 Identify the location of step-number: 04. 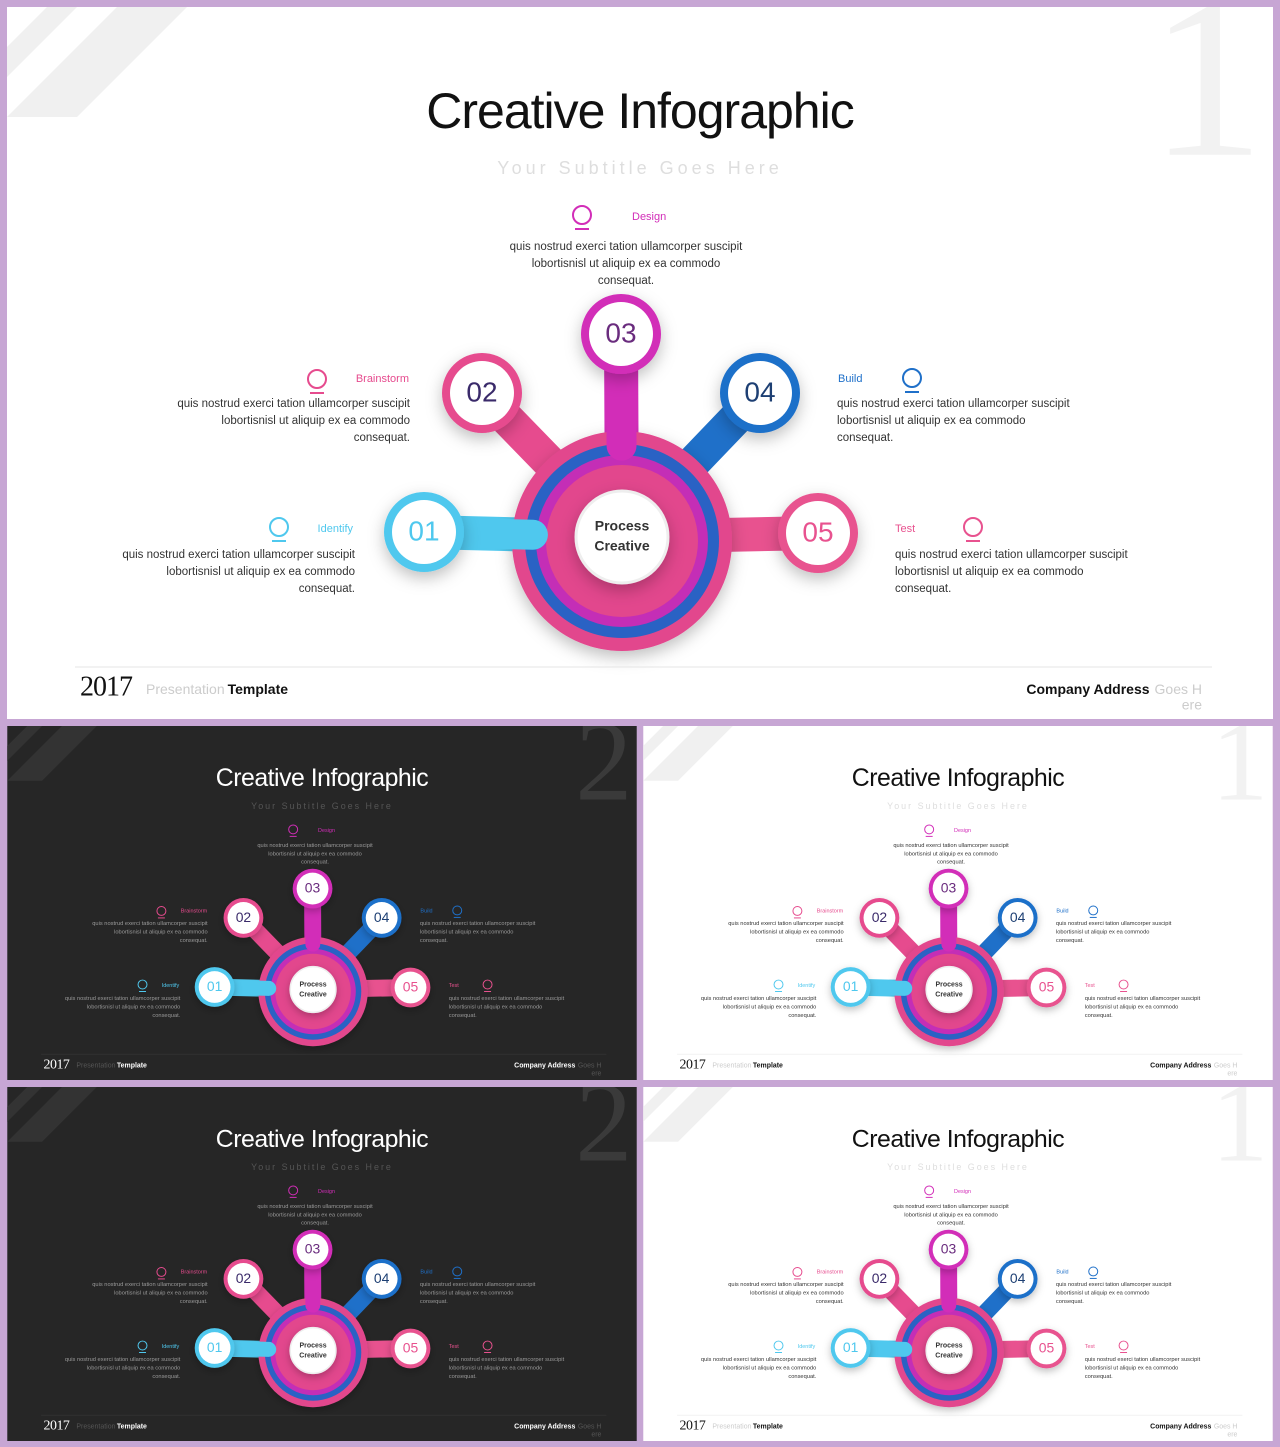
(759, 391).